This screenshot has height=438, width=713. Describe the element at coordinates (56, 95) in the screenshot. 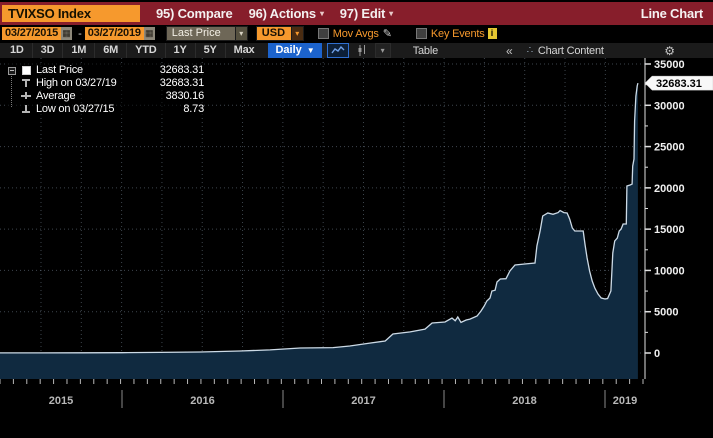

I see `legend-label: Average` at that location.